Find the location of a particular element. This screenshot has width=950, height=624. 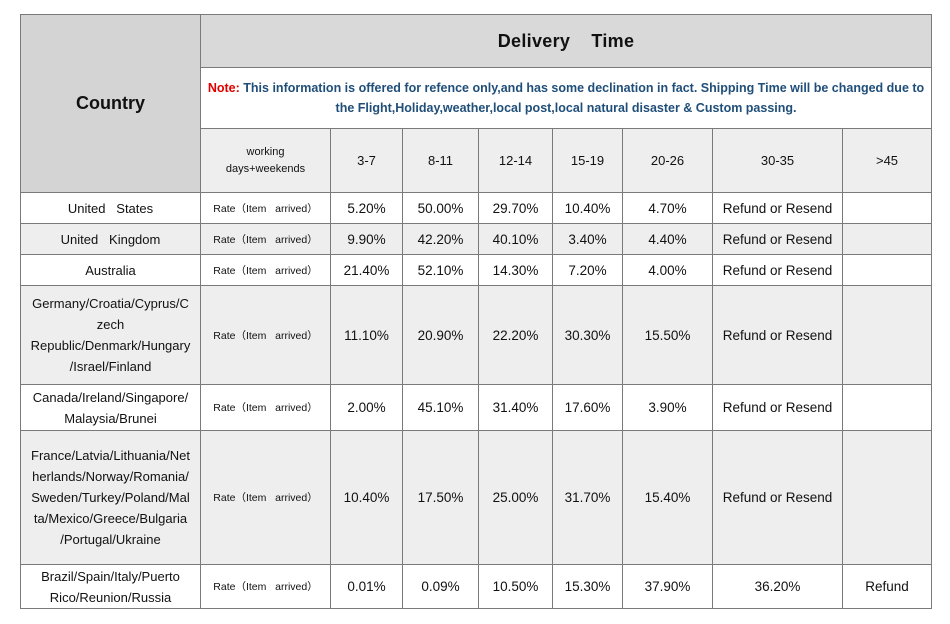

rate-20-26-cell: 37.90% is located at coordinates (667, 586).